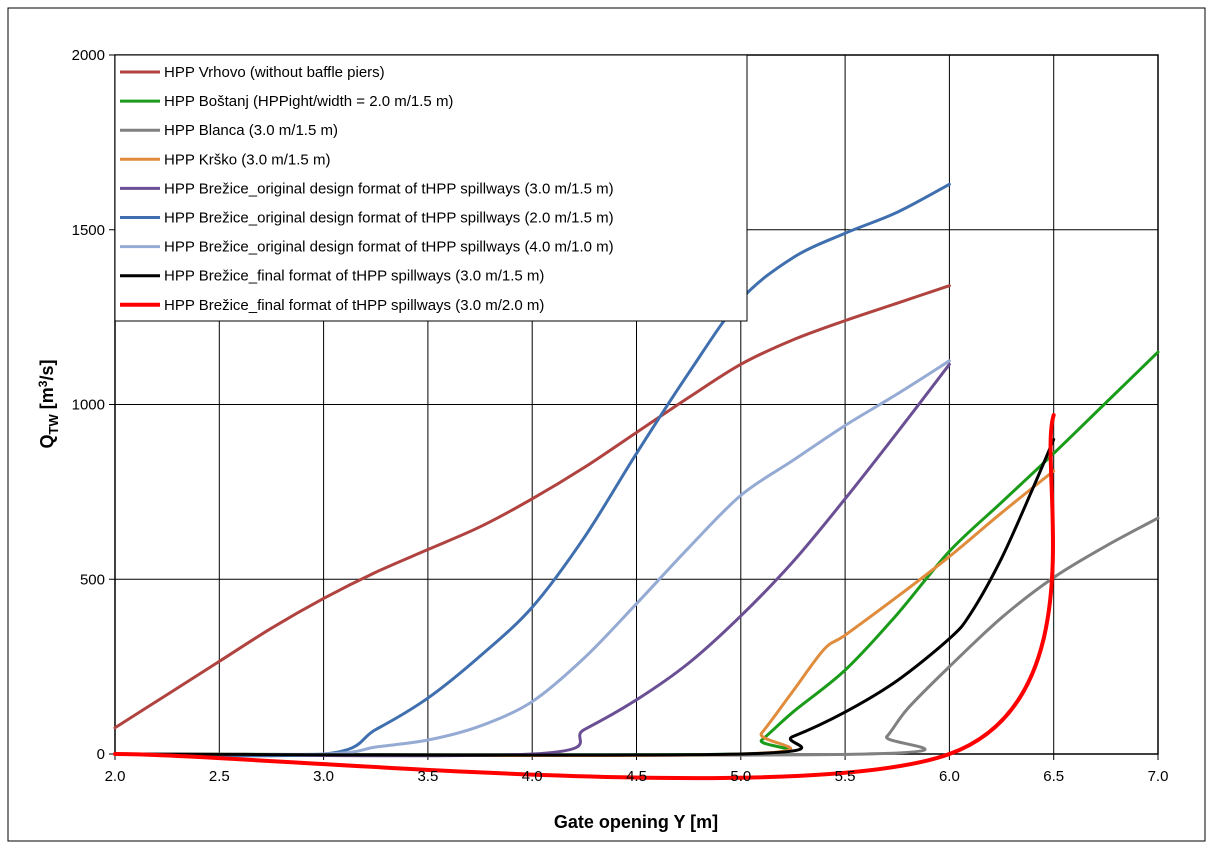  What do you see at coordinates (636, 822) in the screenshot?
I see `x-axis-title: Gate opening Y [m]` at bounding box center [636, 822].